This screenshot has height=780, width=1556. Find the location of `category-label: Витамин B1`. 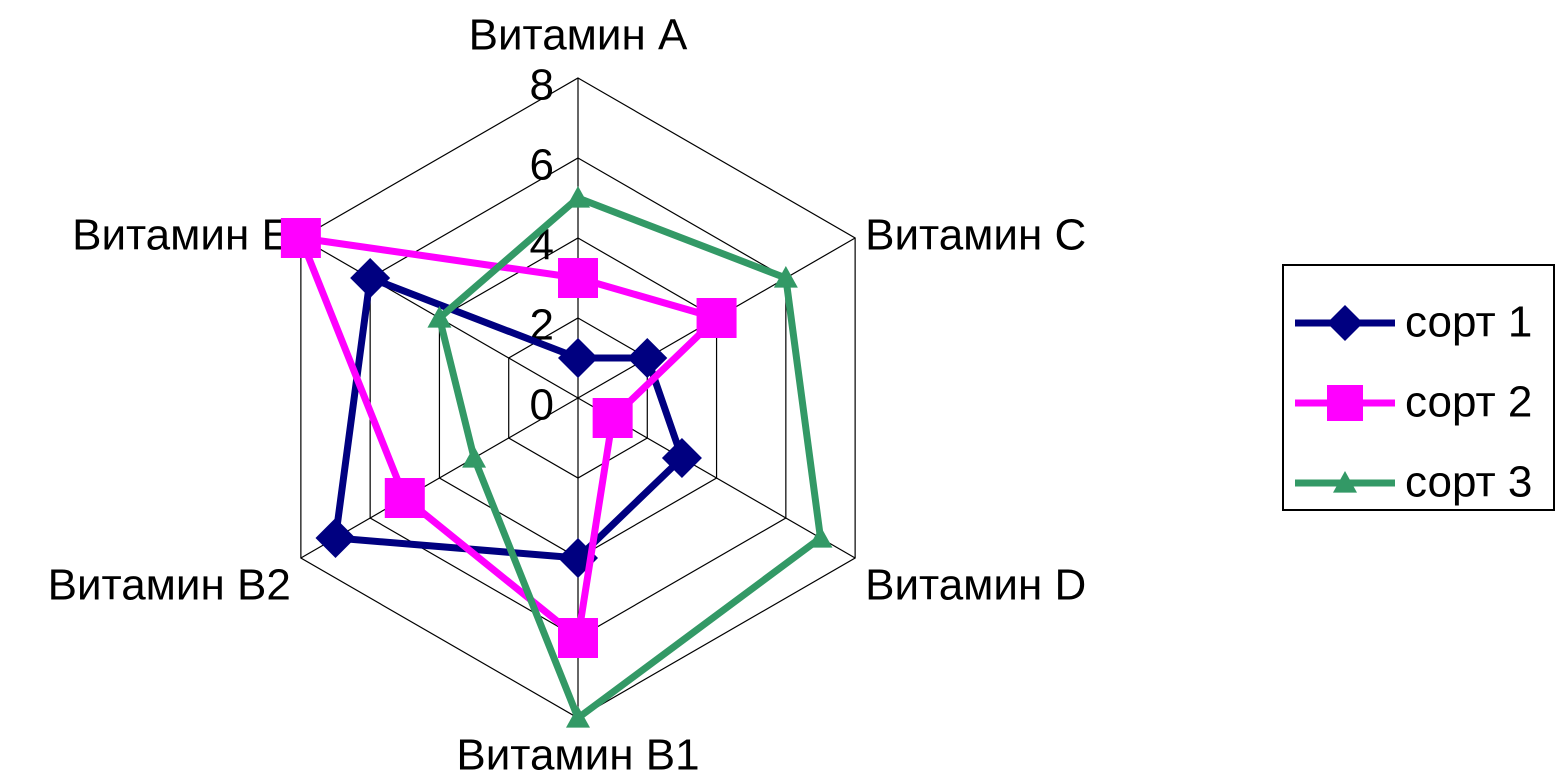

category-label: Витамин B1 is located at coordinates (577, 755).